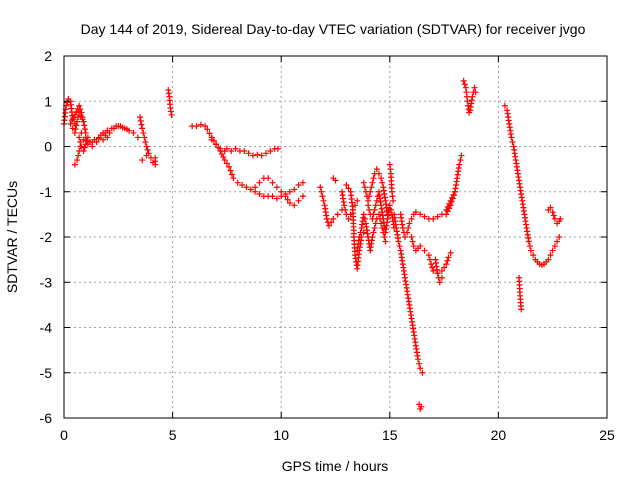  I want to click on x-tick-label: 20, so click(499, 435).